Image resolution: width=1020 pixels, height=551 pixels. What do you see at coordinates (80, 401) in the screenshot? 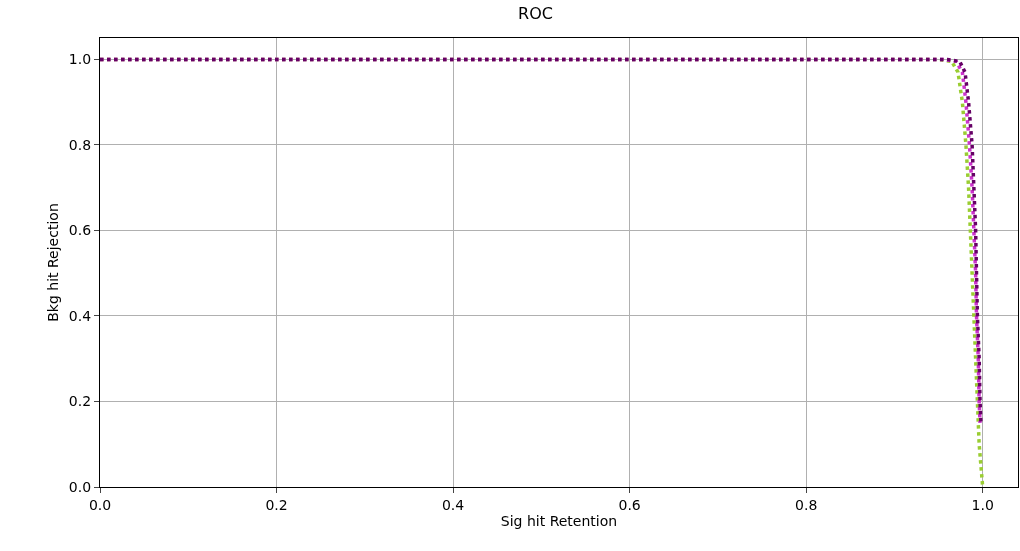
I see `y-tick-label: 0.2` at bounding box center [80, 401].